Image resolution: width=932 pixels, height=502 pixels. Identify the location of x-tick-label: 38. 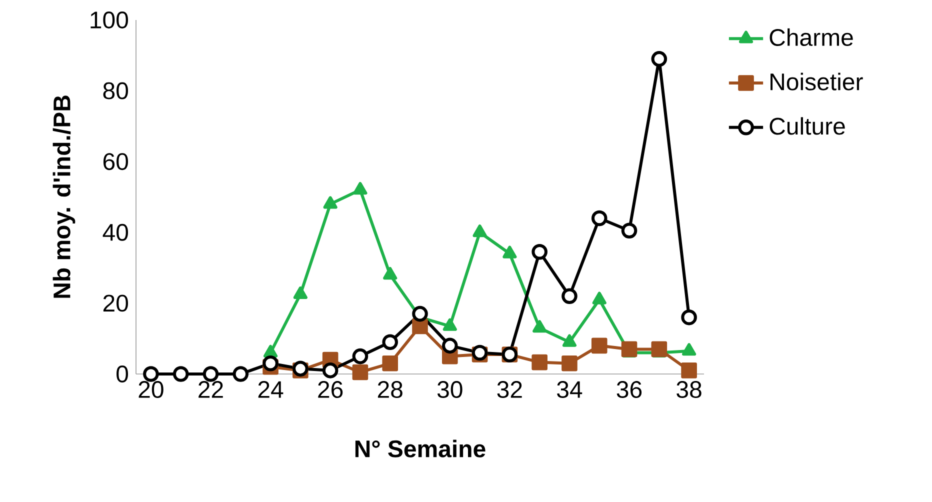
(689, 389).